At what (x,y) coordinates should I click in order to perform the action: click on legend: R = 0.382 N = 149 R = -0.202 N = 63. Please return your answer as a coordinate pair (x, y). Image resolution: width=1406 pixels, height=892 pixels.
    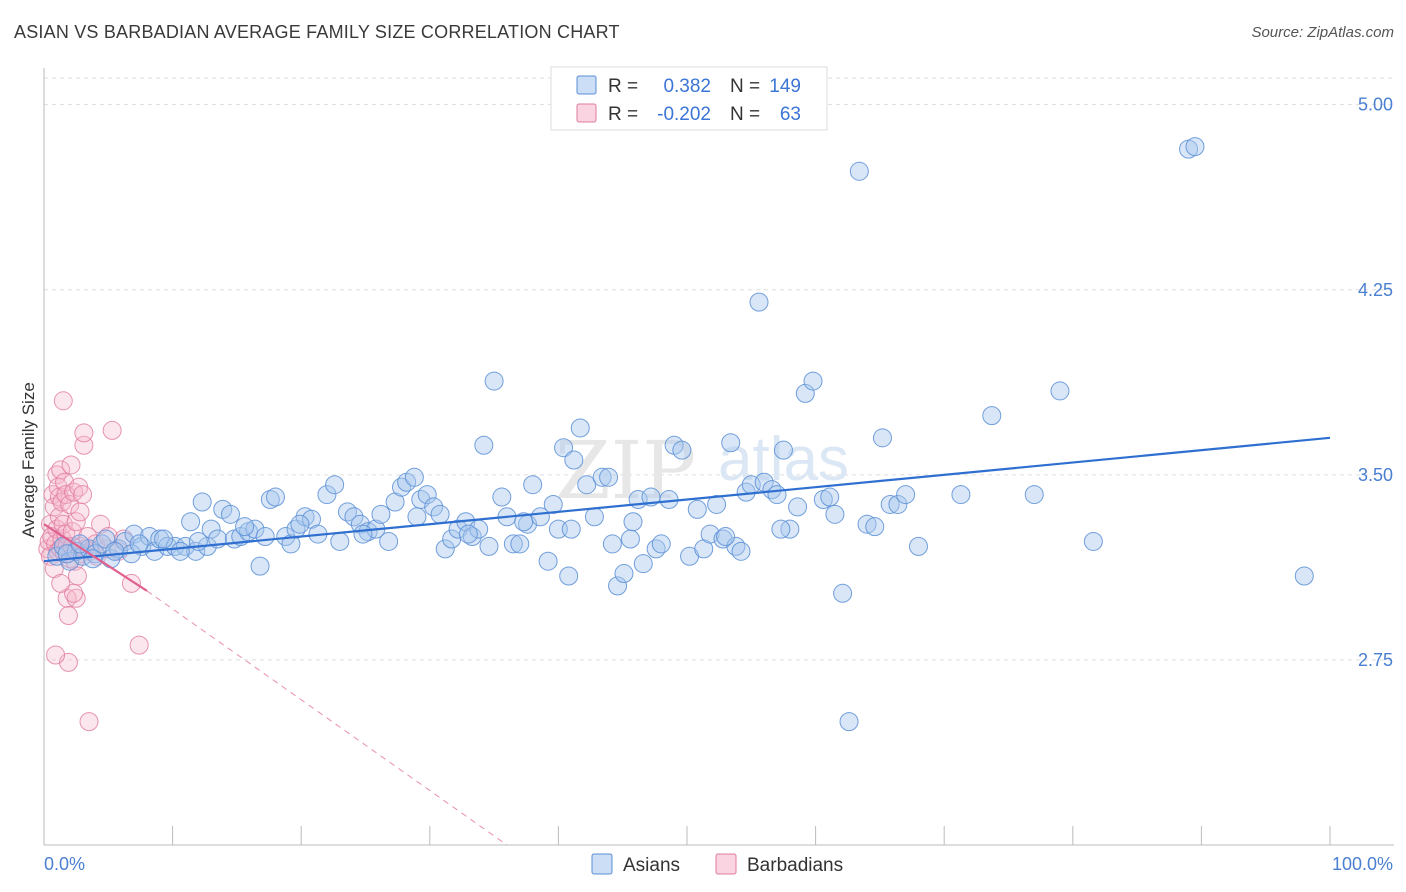
    Looking at the image, I should click on (689, 98).